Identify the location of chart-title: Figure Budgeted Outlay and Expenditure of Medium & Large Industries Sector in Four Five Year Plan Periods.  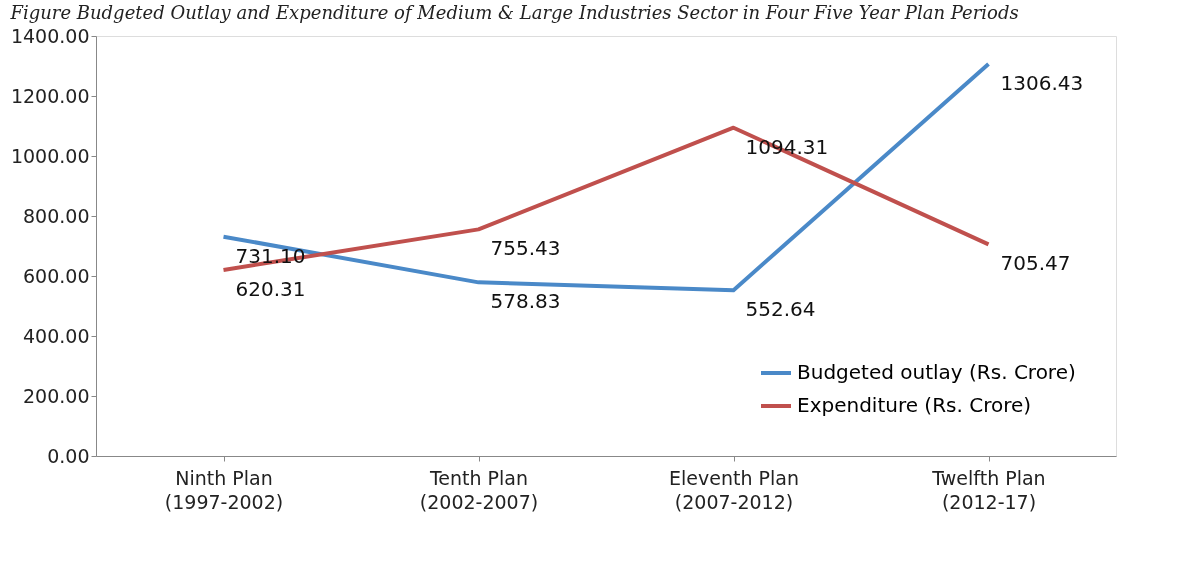
(514, 12).